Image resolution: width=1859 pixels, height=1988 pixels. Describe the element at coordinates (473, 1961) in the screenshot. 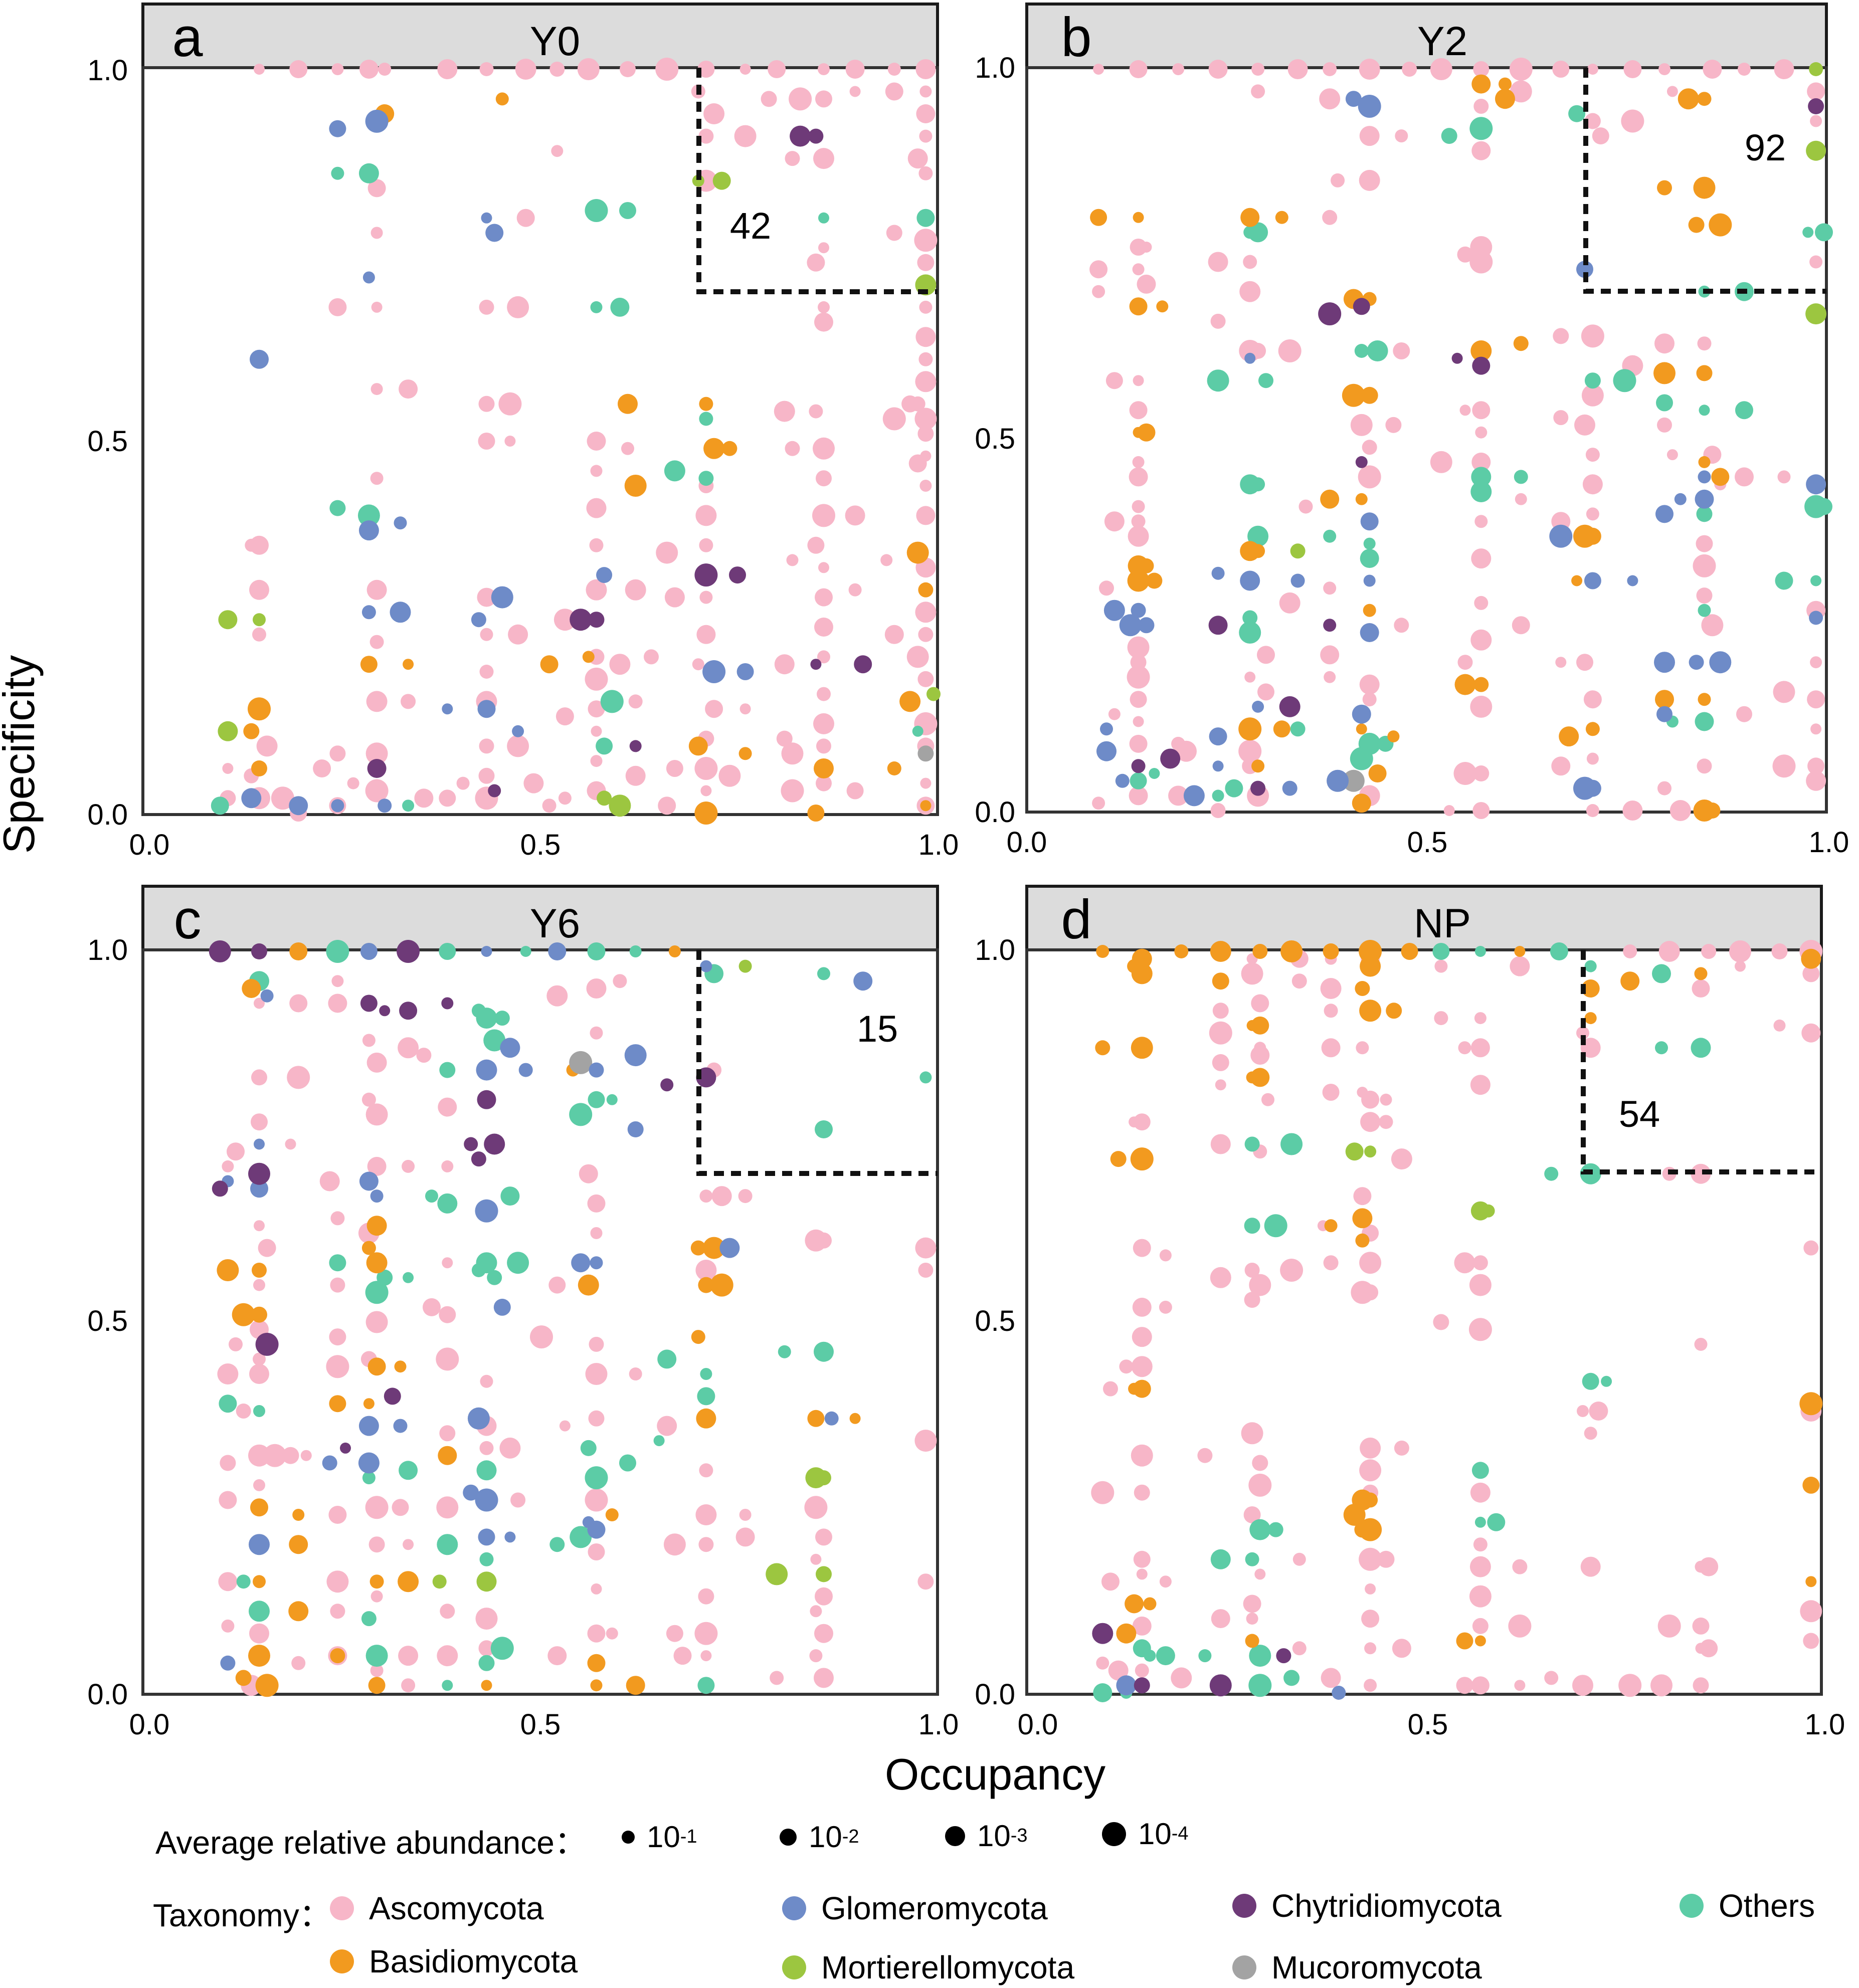

I see `legend-label: Basidiomycota` at that location.